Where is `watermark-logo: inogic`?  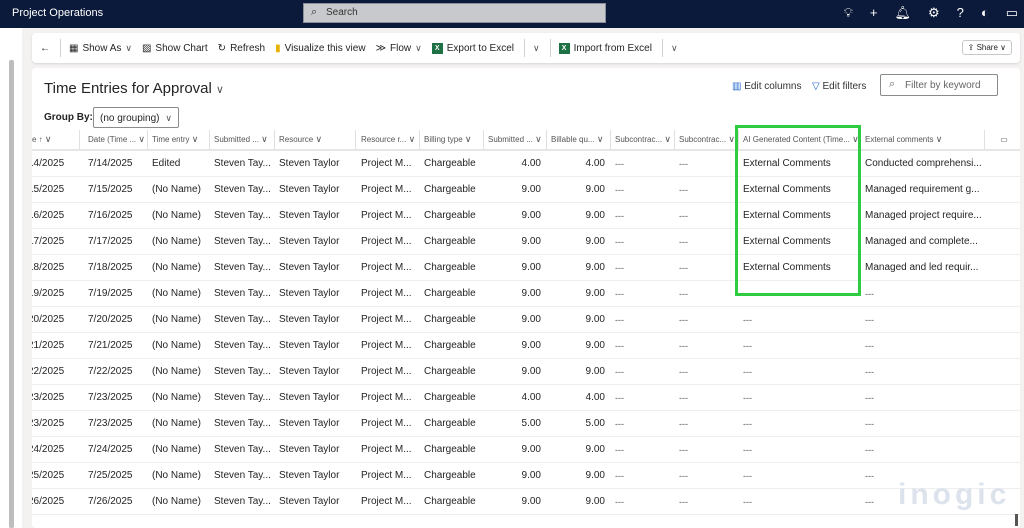
watermark-logo: inogic is located at coordinates (954, 494).